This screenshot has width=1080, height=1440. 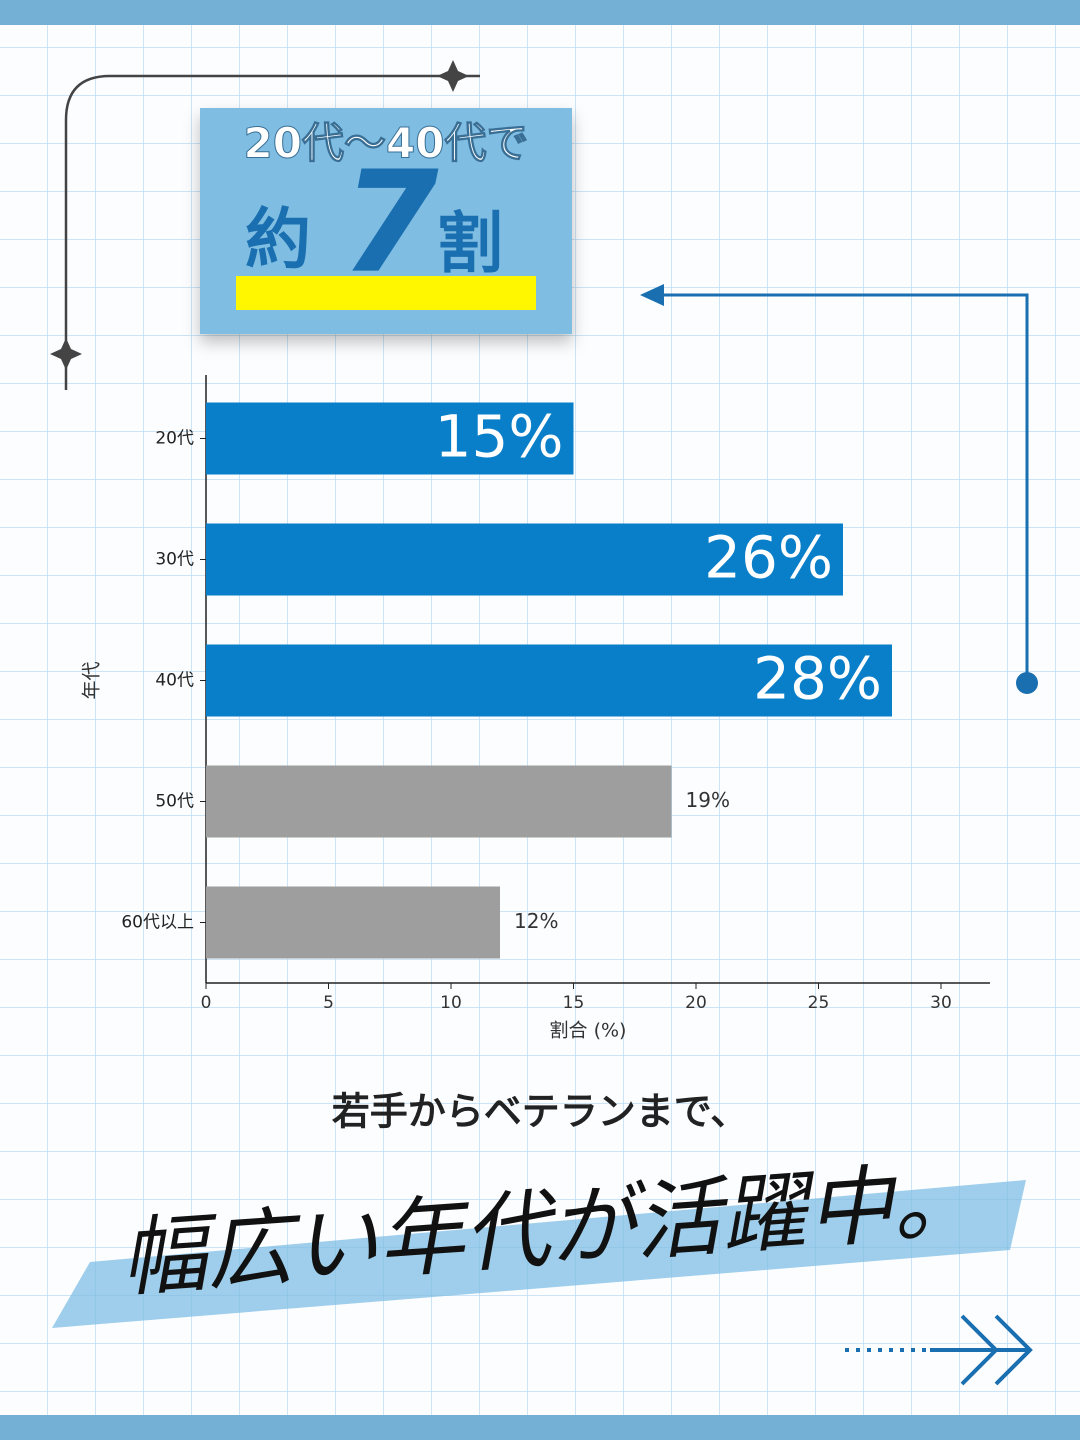 What do you see at coordinates (174, 802) in the screenshot?
I see `y-tick-label: 50代` at bounding box center [174, 802].